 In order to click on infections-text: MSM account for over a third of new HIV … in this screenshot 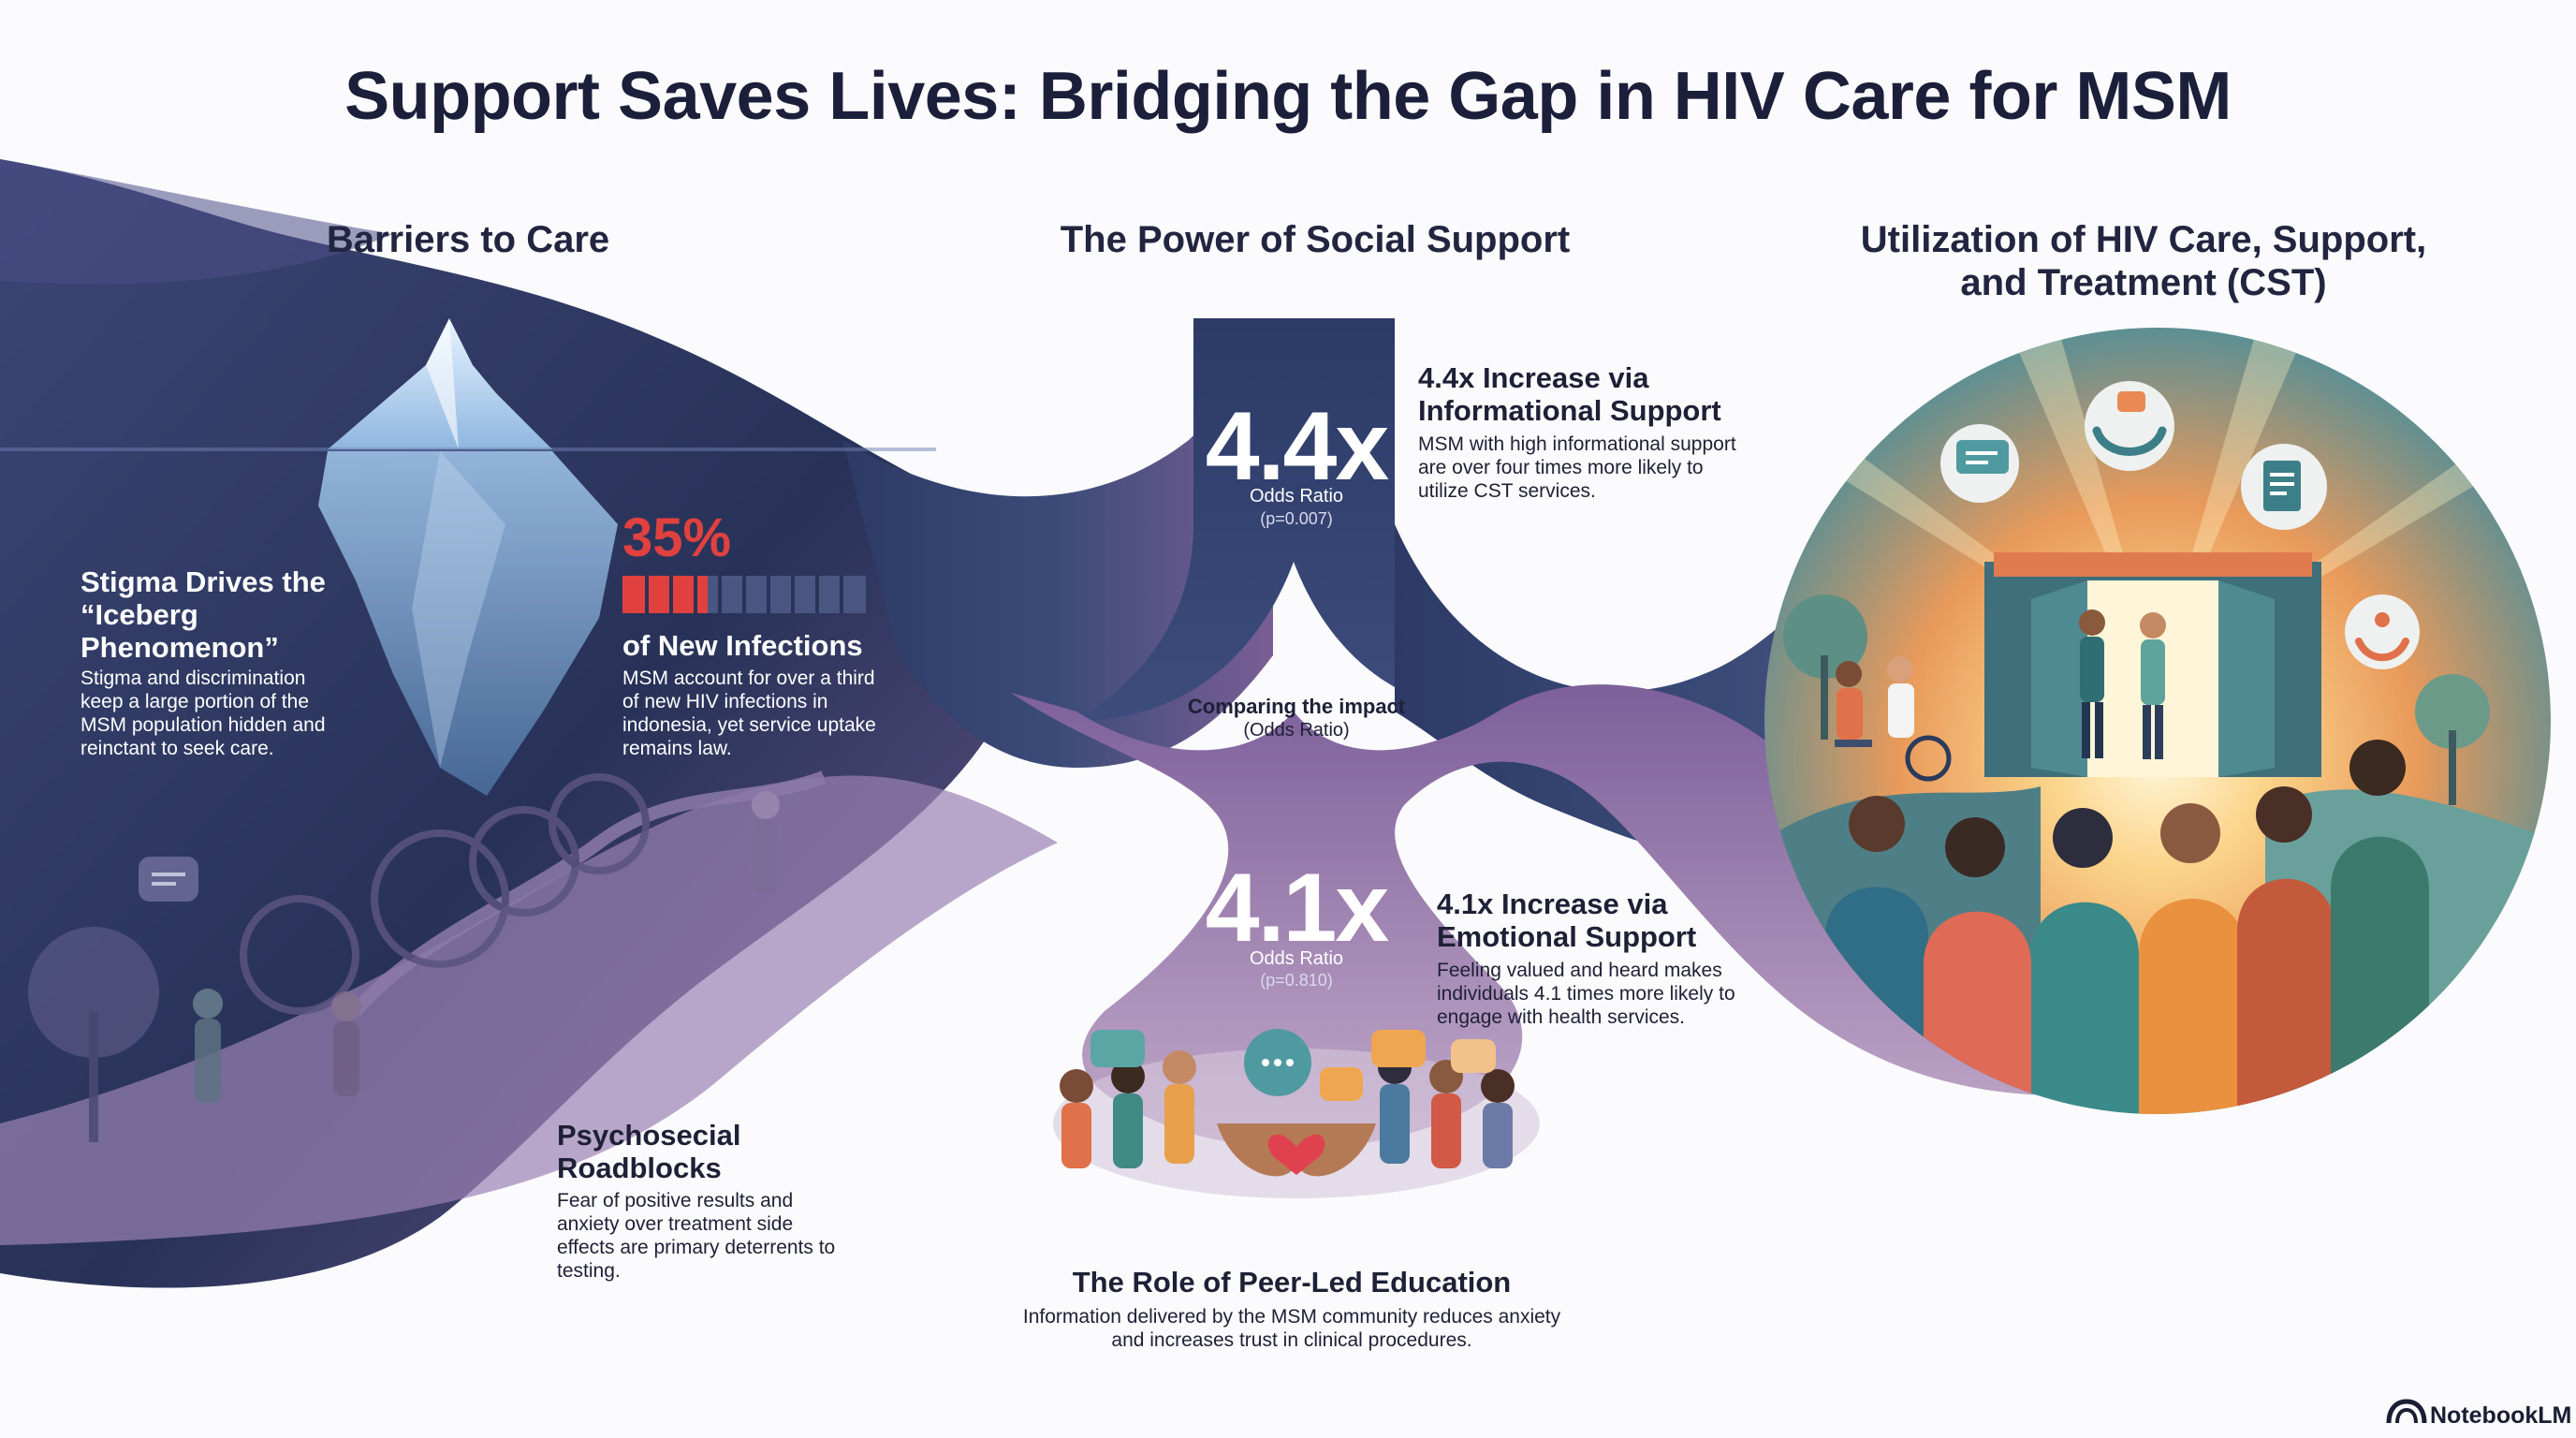, I will do `click(749, 713)`.